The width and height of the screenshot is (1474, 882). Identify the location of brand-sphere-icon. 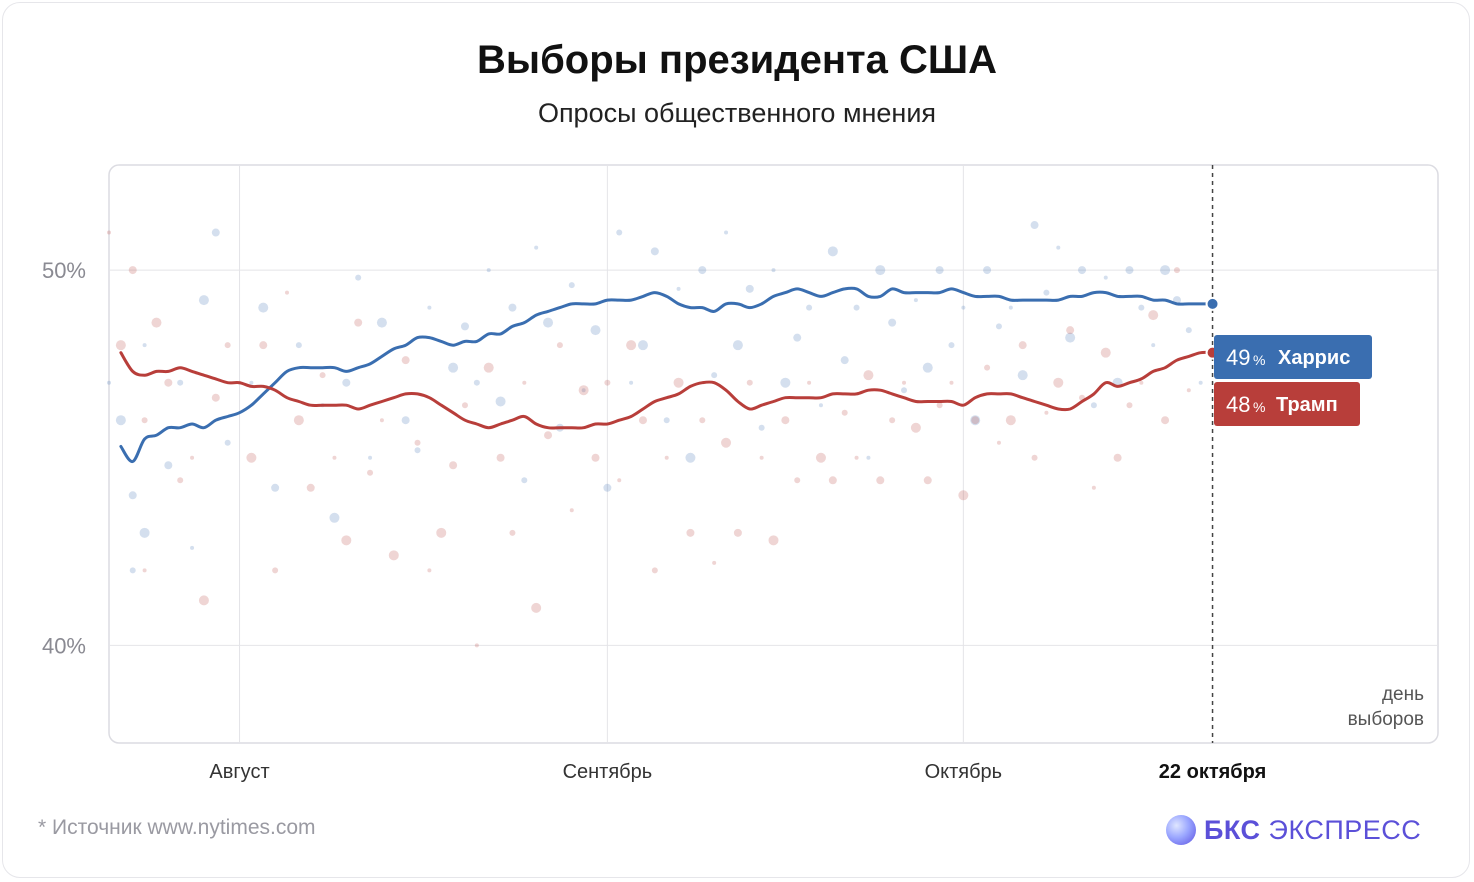
(1181, 830).